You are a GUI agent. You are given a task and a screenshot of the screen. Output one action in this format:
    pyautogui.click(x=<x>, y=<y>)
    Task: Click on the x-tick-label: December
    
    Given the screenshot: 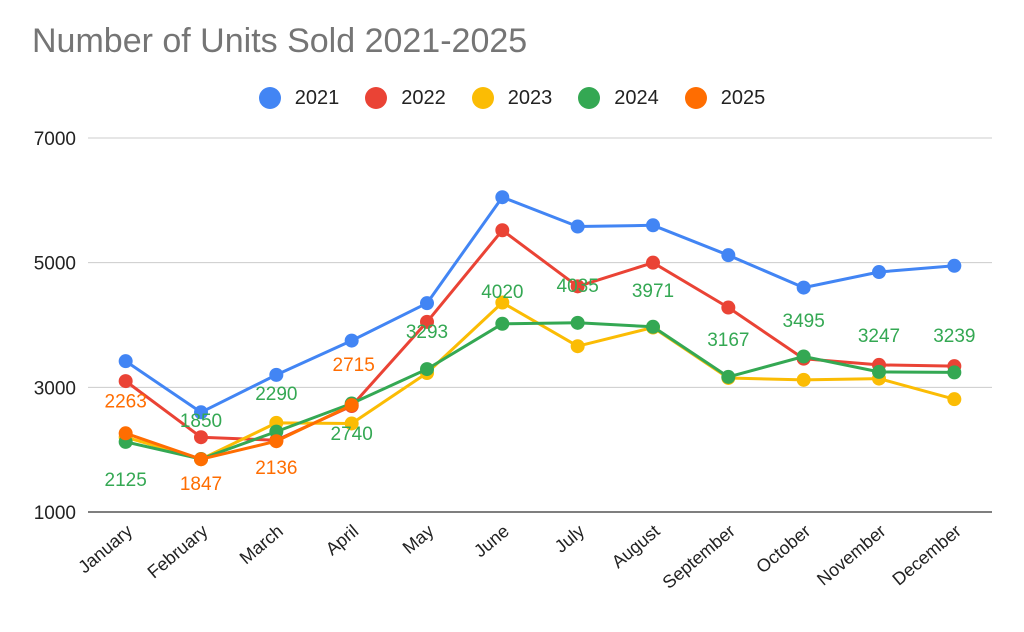 What is the action you would take?
    pyautogui.click(x=926, y=555)
    